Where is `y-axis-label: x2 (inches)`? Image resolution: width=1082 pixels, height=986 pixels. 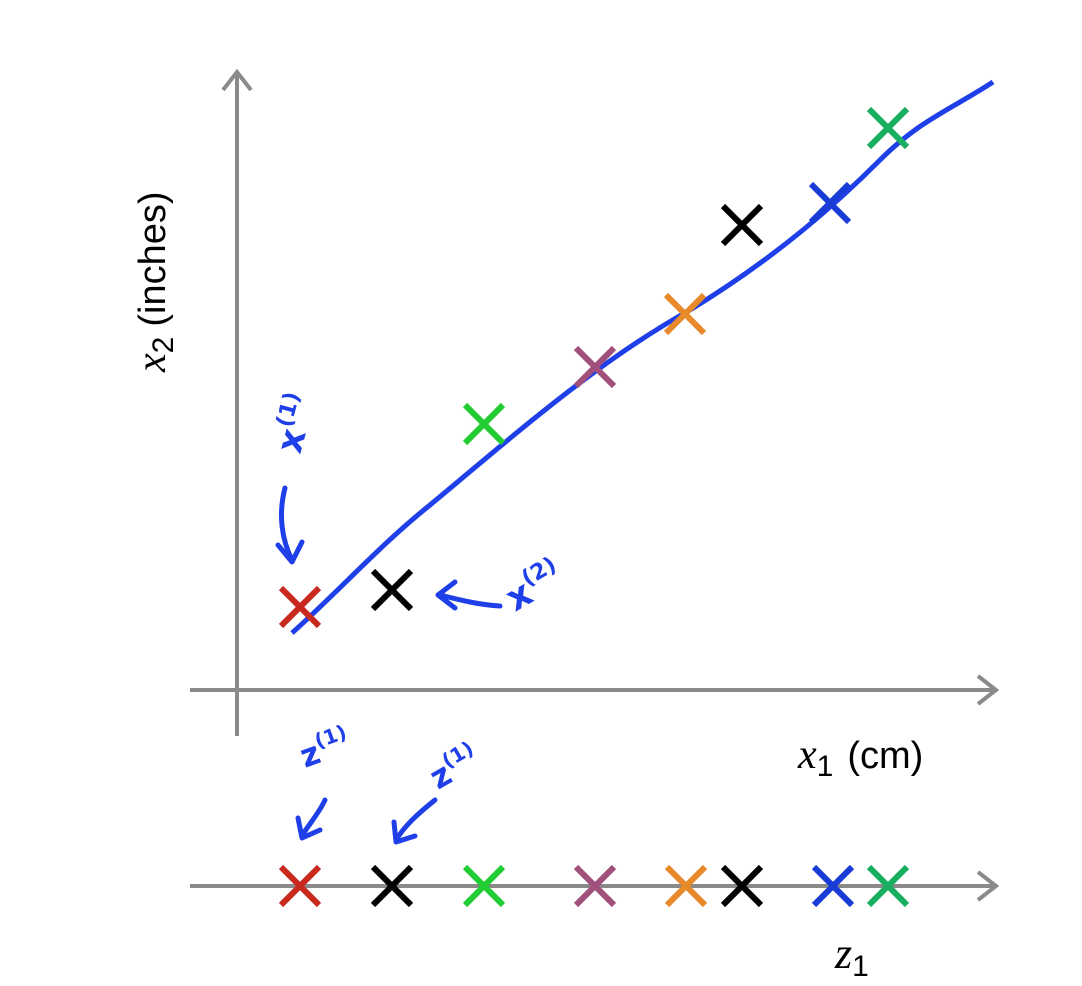 y-axis-label: x2 (inches) is located at coordinates (154, 283).